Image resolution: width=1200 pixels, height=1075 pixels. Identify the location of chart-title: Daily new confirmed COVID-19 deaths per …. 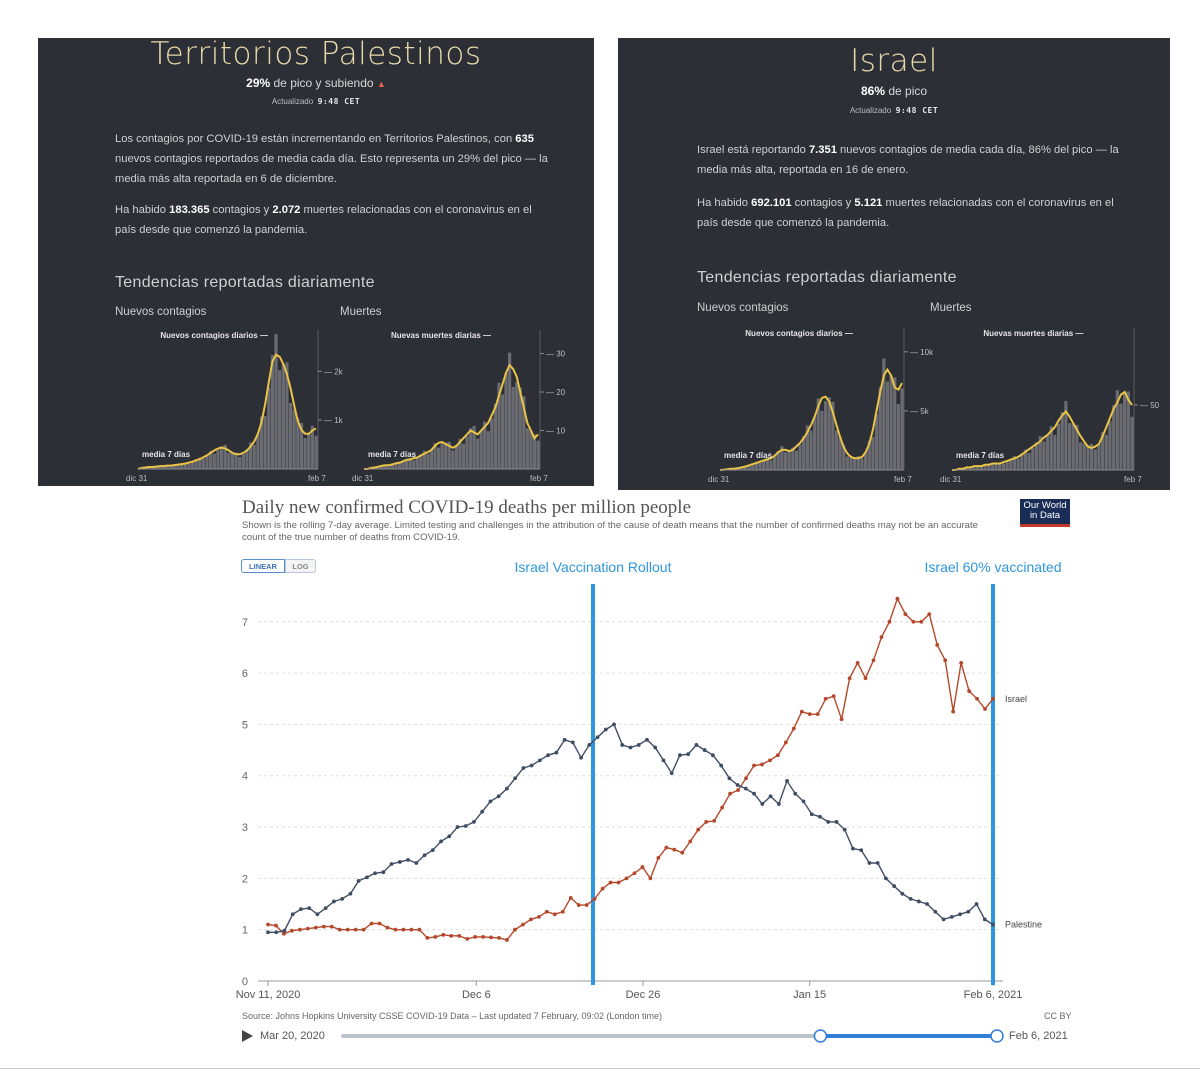
(467, 507).